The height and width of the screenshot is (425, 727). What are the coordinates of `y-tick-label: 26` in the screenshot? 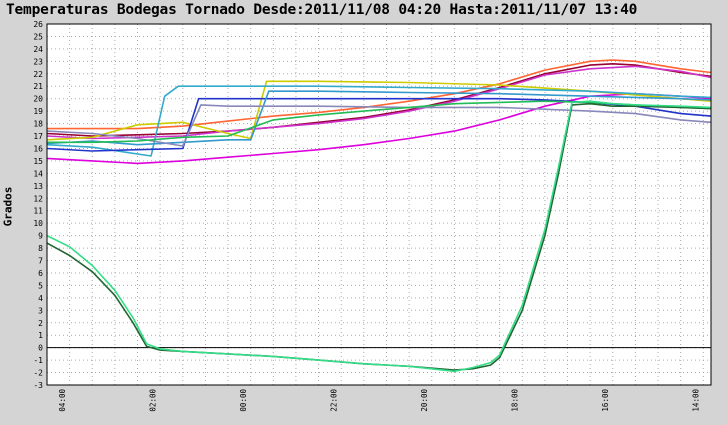 It's located at (38, 24).